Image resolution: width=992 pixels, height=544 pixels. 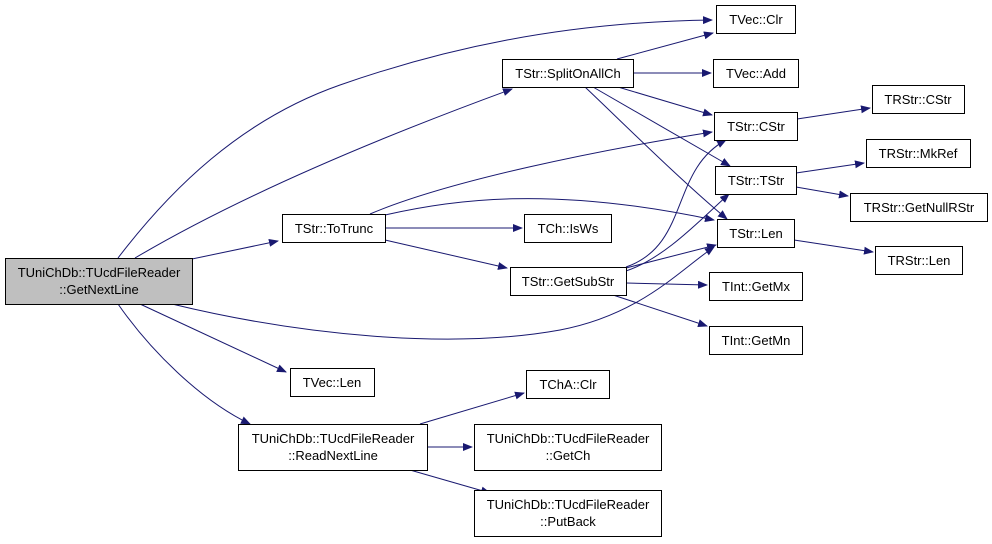 I want to click on node-totrunc: TStr::ToTrunc, so click(x=334, y=228).